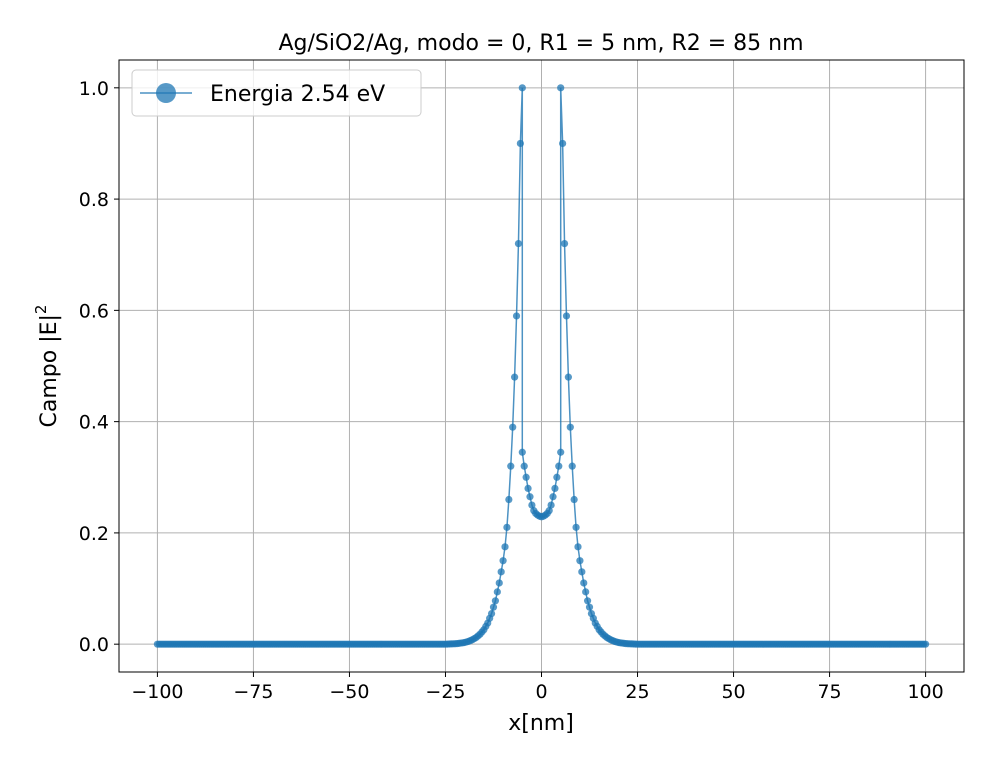  Describe the element at coordinates (99, 367) in the screenshot. I see `y-axis-ticks: 0.0 0.2 0.4 0.6 0.8 1.0` at that location.